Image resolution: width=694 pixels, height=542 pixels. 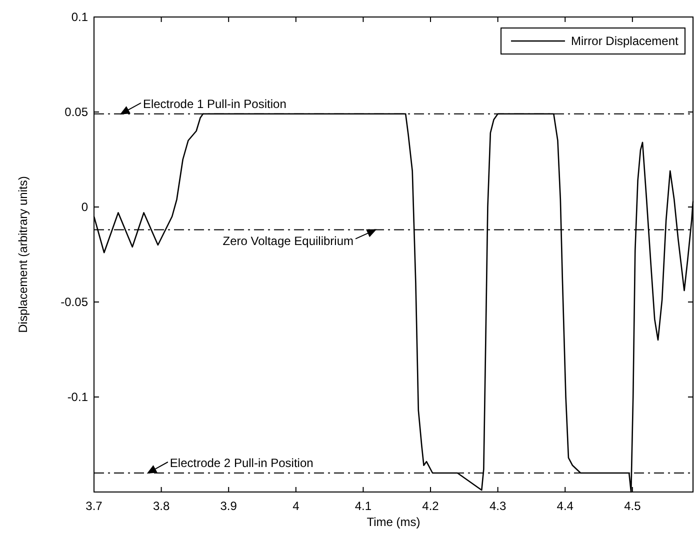 What do you see at coordinates (76, 112) in the screenshot?
I see `y-tick-label: 0.05` at bounding box center [76, 112].